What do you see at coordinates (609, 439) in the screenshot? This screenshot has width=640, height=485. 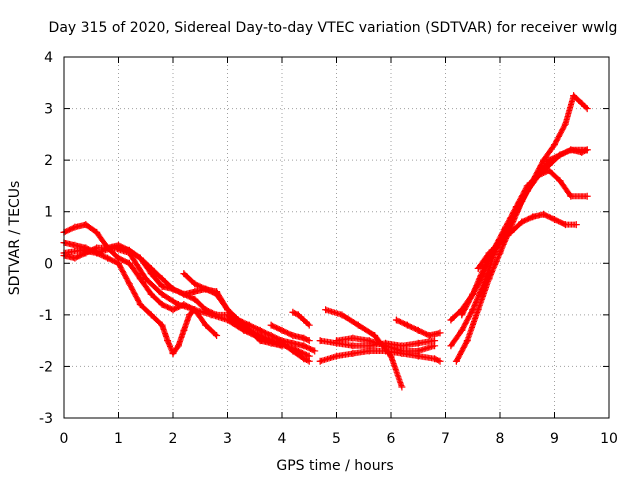 I see `x-tick-label: 10` at bounding box center [609, 439].